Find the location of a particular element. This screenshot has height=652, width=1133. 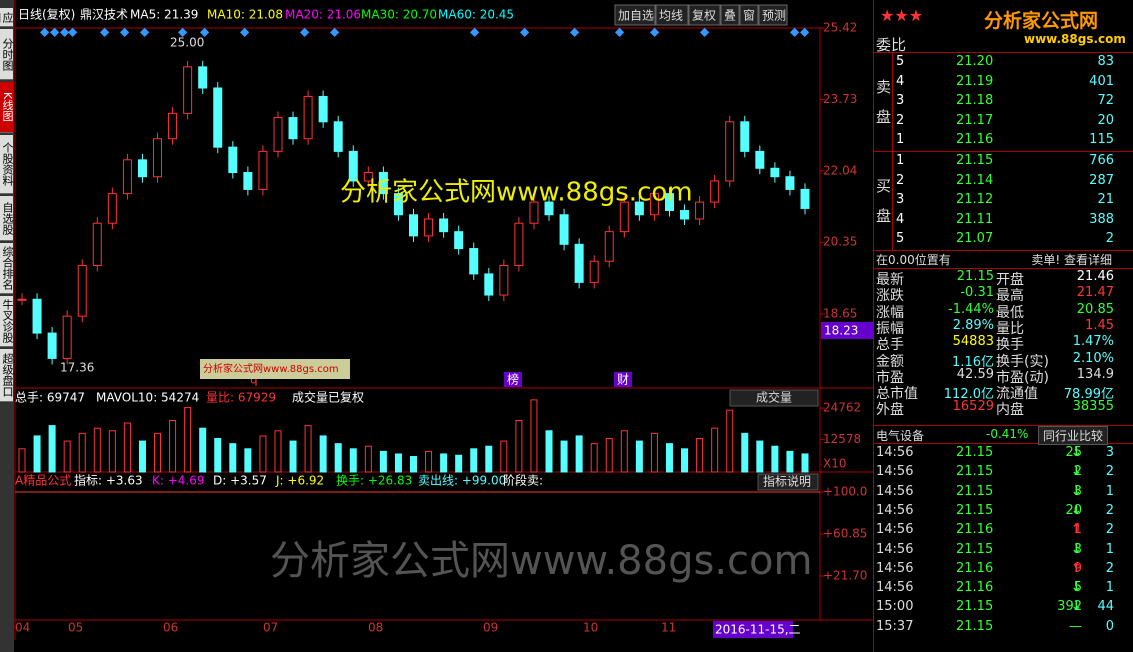

month-label: 11 is located at coordinates (668, 628).